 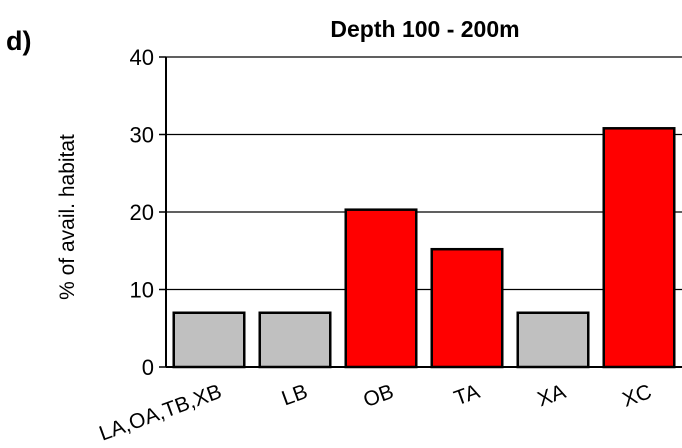 I want to click on y-tick-label-30: 30, so click(x=142, y=135).